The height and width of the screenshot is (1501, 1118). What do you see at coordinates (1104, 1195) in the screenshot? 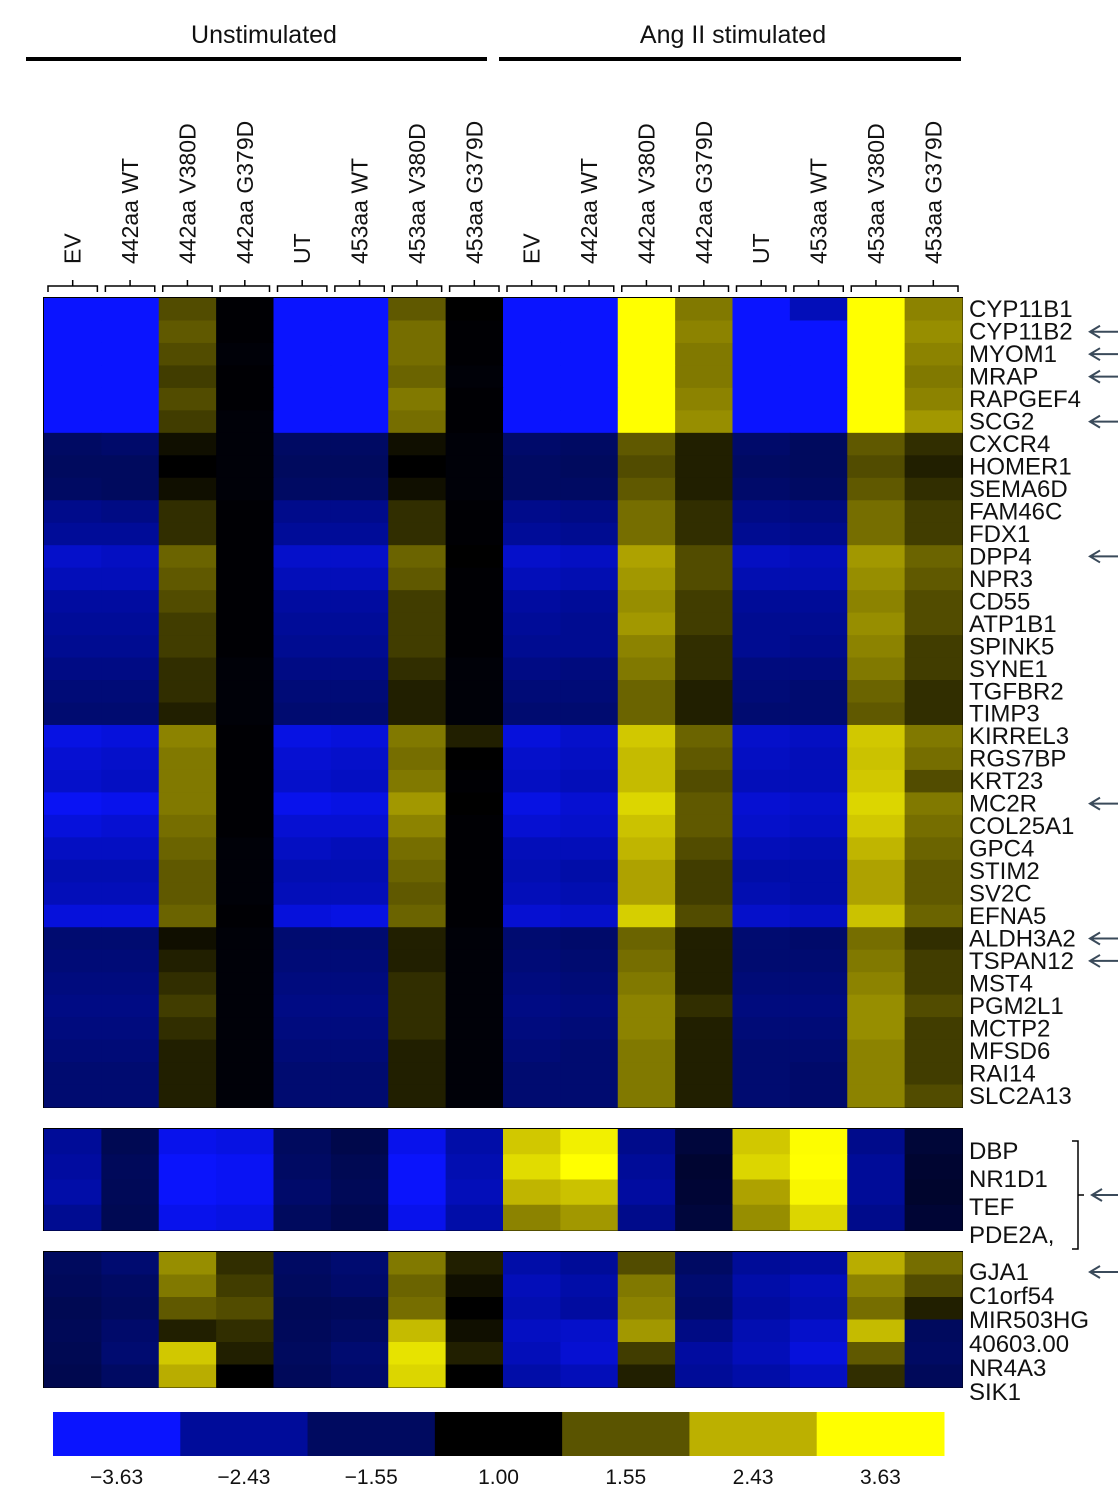
I see `highlight-arrow` at bounding box center [1104, 1195].